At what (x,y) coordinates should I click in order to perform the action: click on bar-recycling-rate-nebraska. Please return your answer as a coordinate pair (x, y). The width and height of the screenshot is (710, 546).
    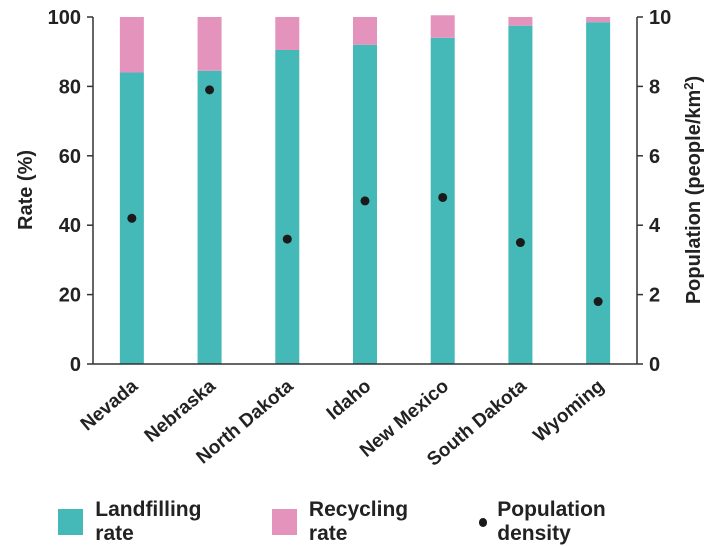
    Looking at the image, I should click on (209, 44).